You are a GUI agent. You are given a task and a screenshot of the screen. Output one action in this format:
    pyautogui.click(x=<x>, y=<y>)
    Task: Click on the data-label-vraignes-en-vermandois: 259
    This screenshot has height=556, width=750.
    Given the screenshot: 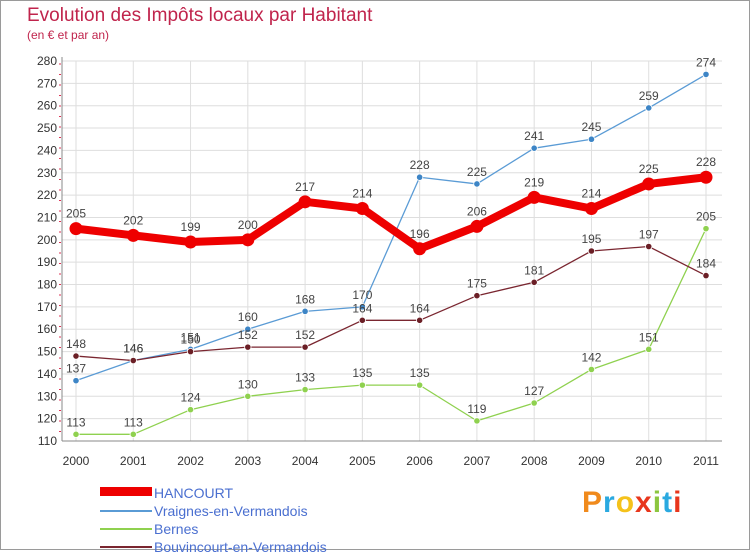 What is the action you would take?
    pyautogui.click(x=649, y=96)
    